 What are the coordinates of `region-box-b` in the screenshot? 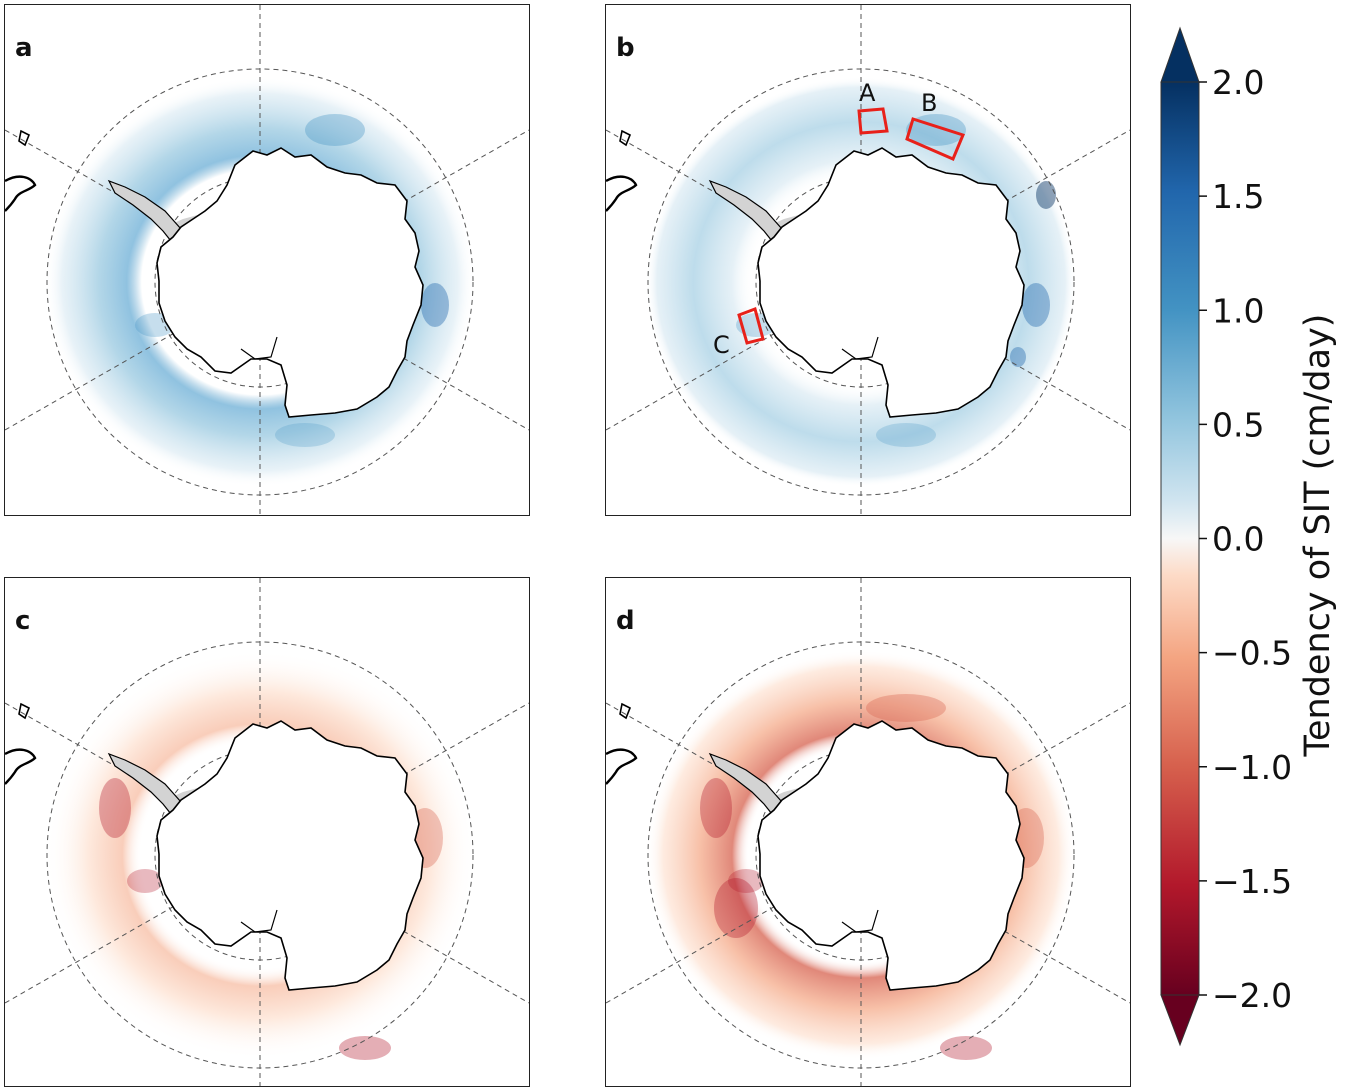 It's located at (935, 139).